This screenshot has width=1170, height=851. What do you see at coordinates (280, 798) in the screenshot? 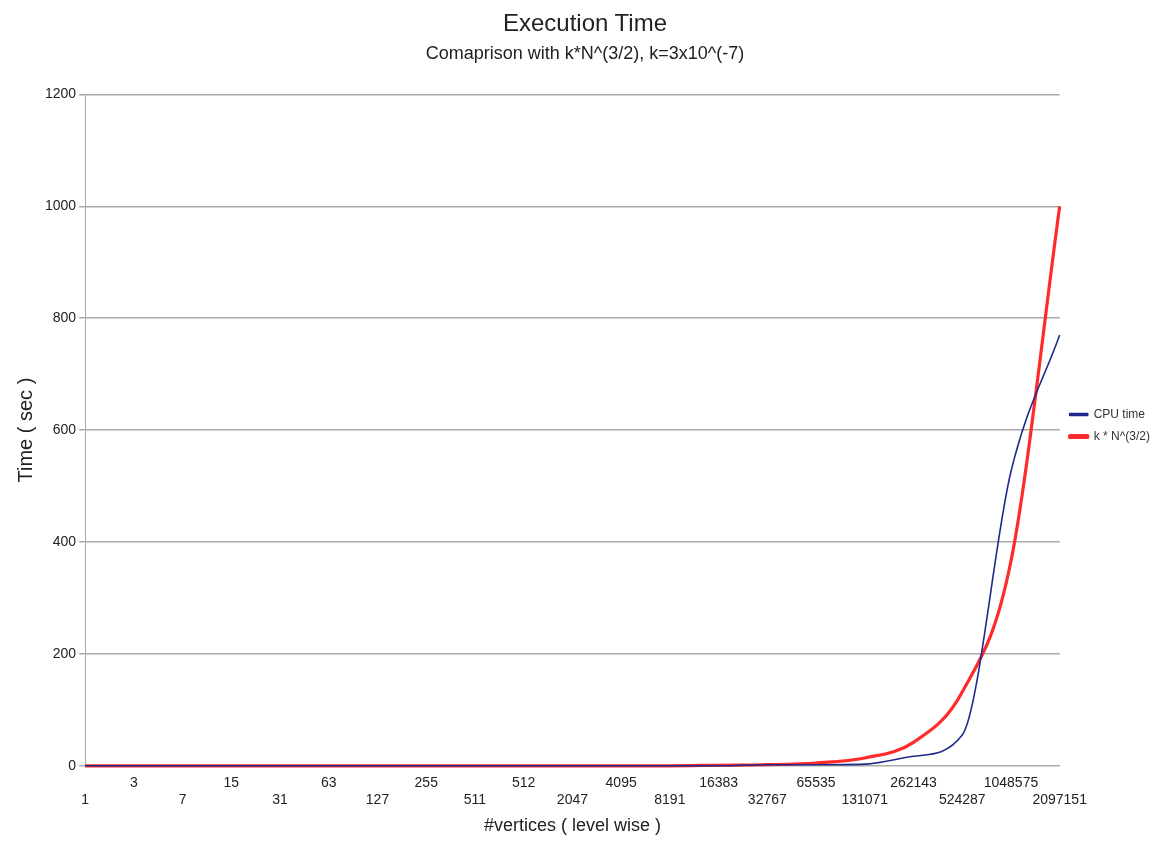
I see `x-tick-label: 31` at bounding box center [280, 798].